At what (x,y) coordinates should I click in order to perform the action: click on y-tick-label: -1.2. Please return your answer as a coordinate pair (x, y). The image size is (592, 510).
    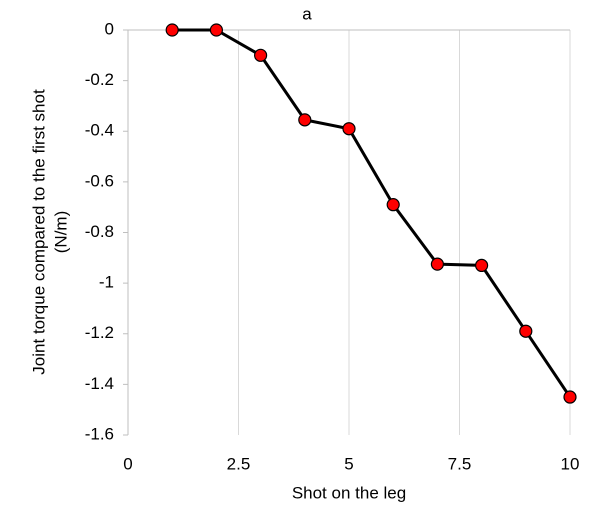
    Looking at the image, I should click on (99, 332).